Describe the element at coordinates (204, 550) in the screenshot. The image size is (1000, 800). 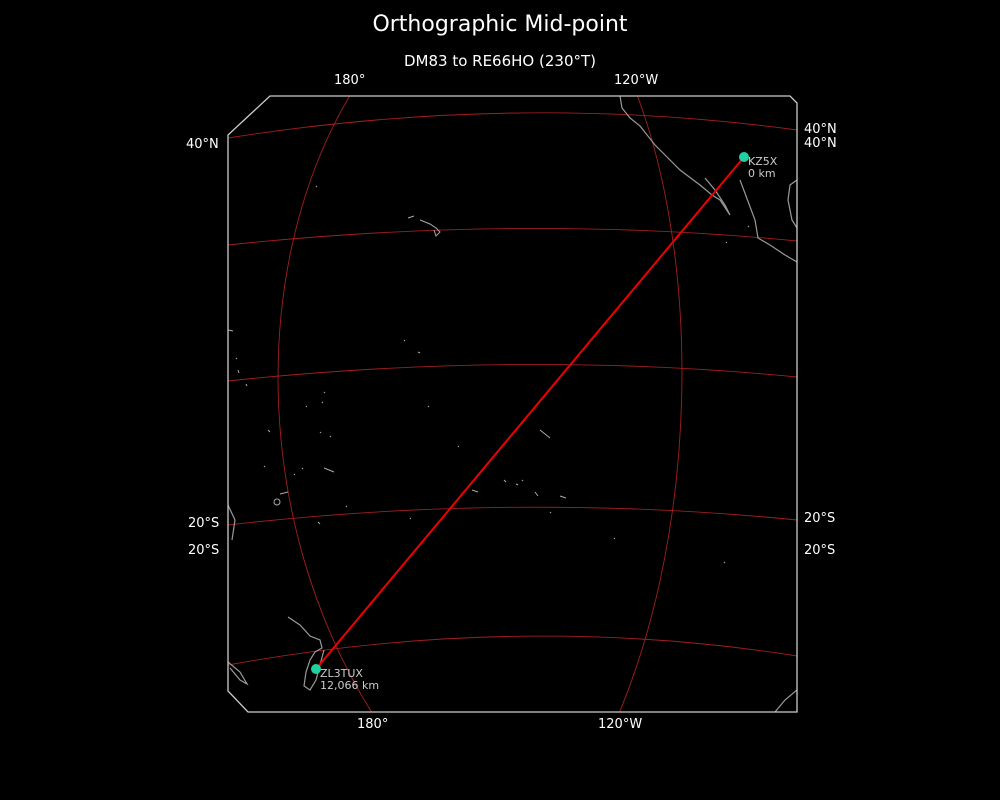
I see `tick-left-20s-2: 20°S` at that location.